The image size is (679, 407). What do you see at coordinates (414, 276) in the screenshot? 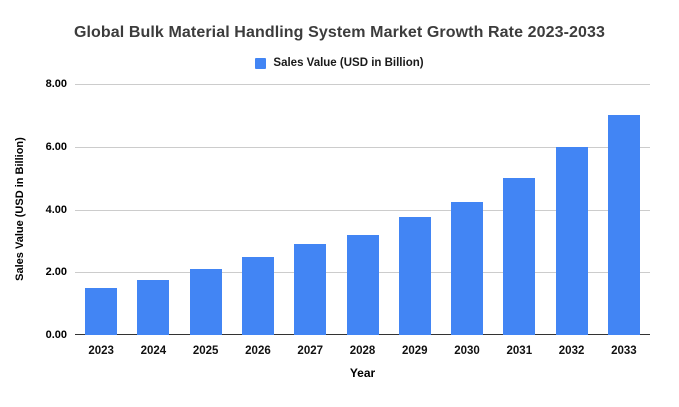
I see `bar-2029` at bounding box center [414, 276].